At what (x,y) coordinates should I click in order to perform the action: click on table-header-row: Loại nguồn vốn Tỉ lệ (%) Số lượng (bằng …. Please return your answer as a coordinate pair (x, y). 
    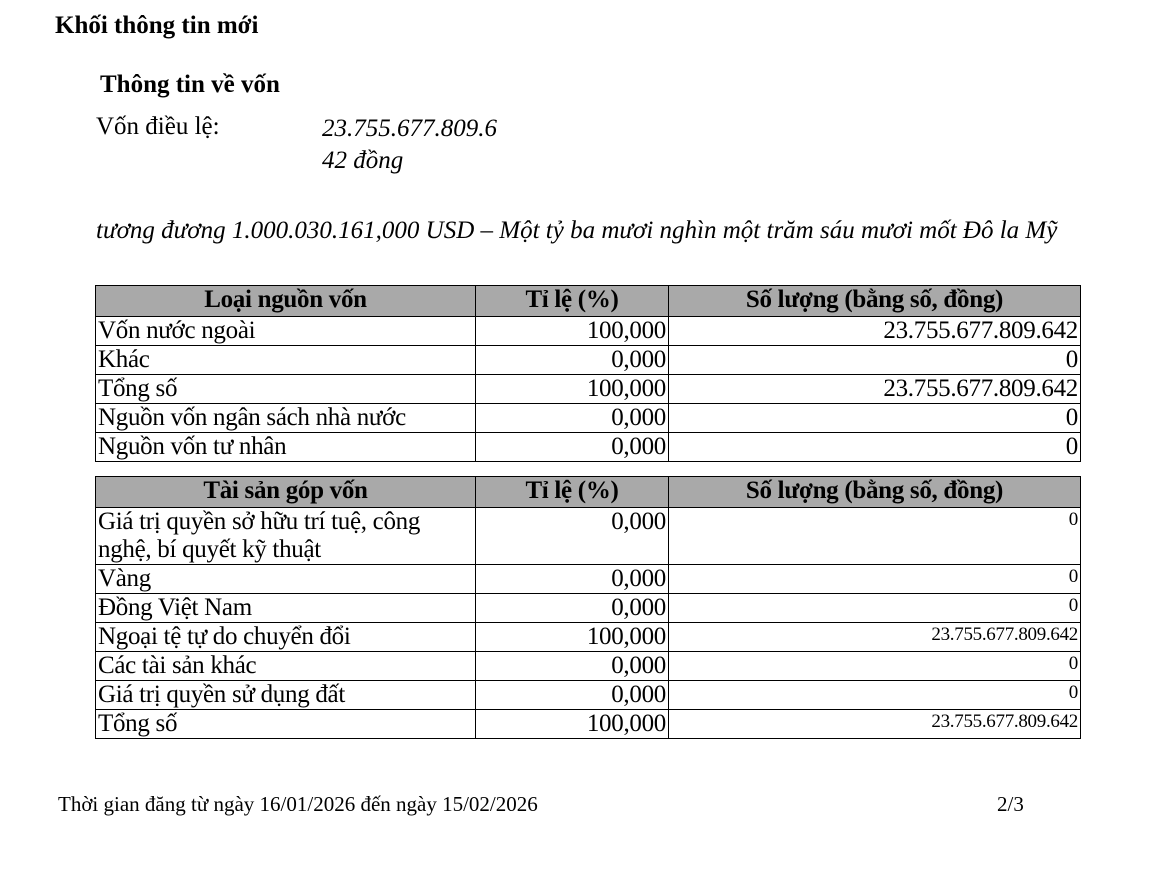
    Looking at the image, I should click on (588, 301).